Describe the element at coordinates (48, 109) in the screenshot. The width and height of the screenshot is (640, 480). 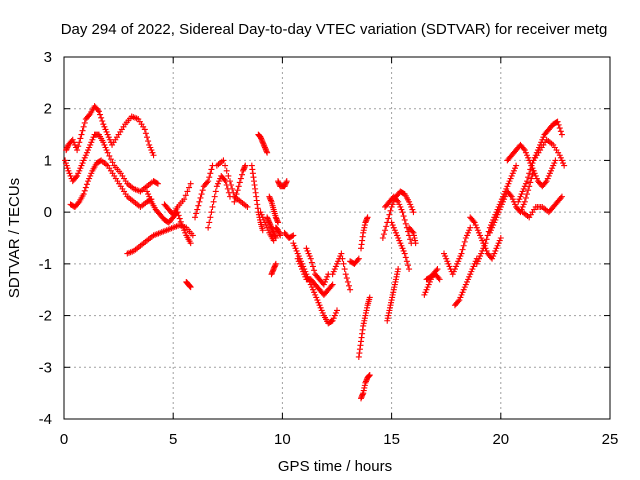
I see `y-tick-label: 2` at that location.